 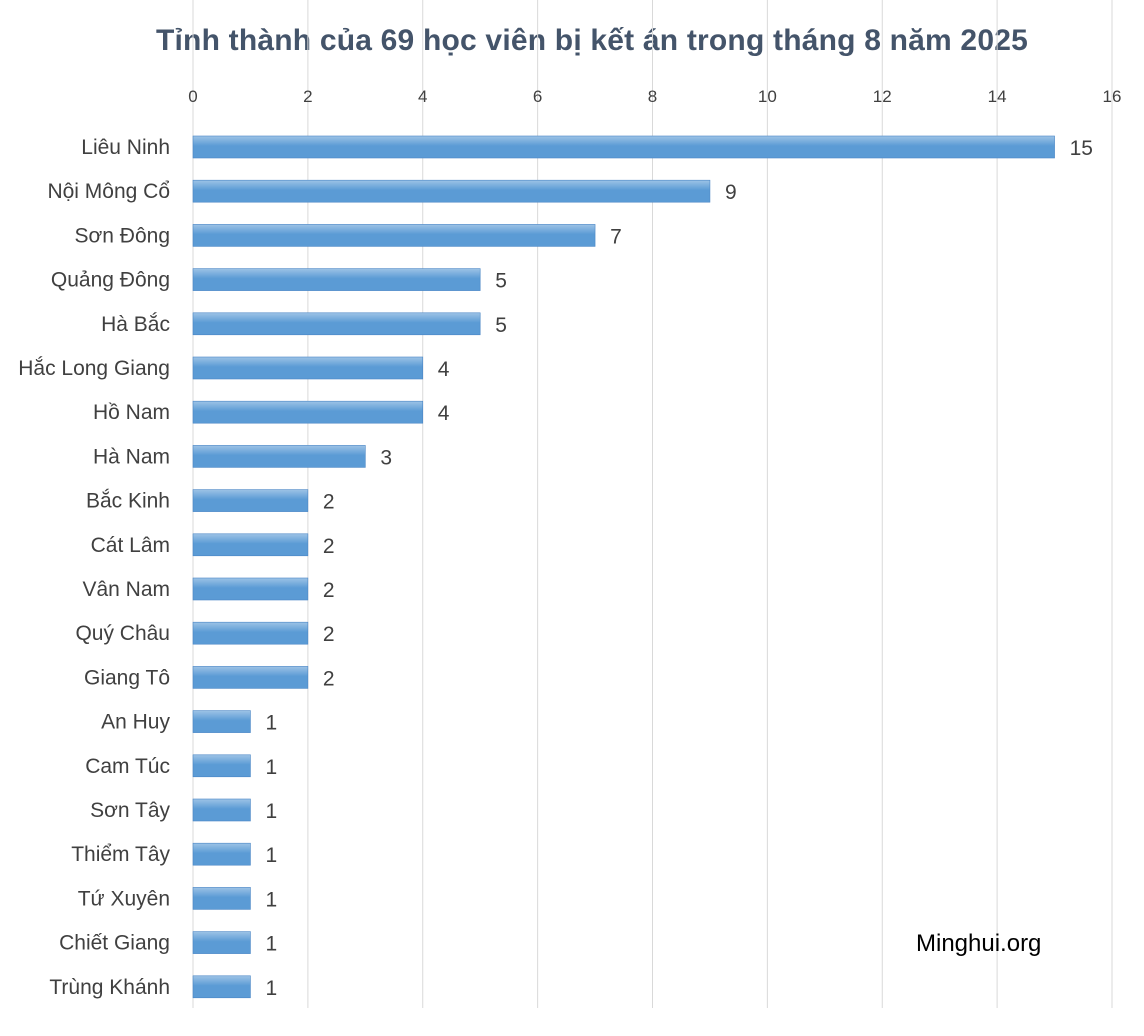 What do you see at coordinates (120, 854) in the screenshot?
I see `category-label: Thiểm Tây` at bounding box center [120, 854].